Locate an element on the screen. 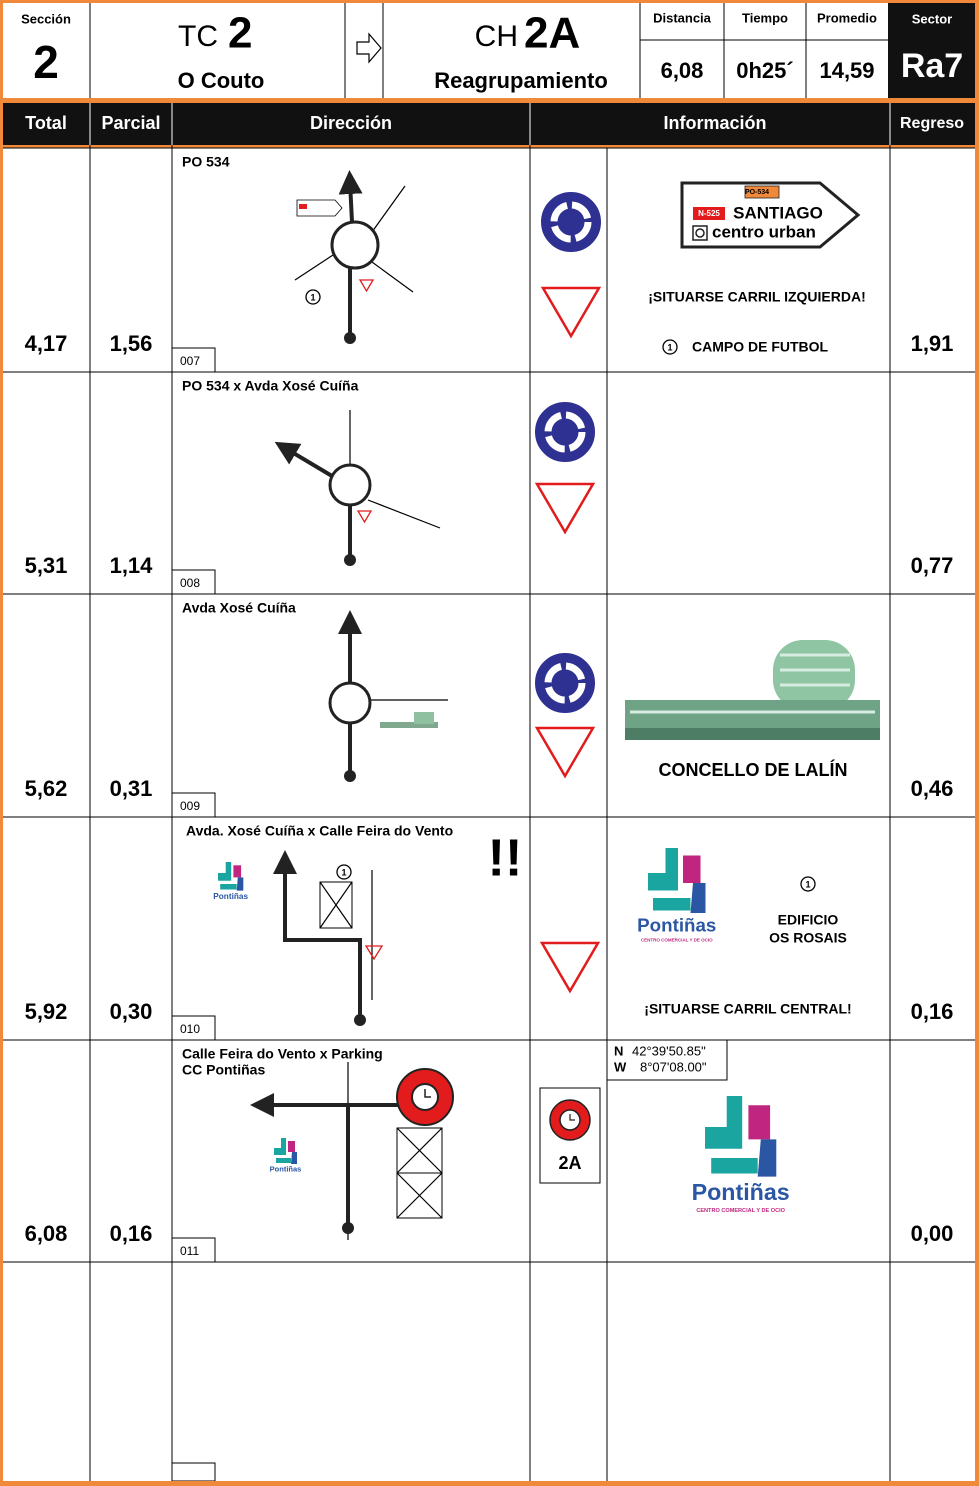 The width and height of the screenshot is (979, 1486). sector-label: Sector is located at coordinates (932, 18).